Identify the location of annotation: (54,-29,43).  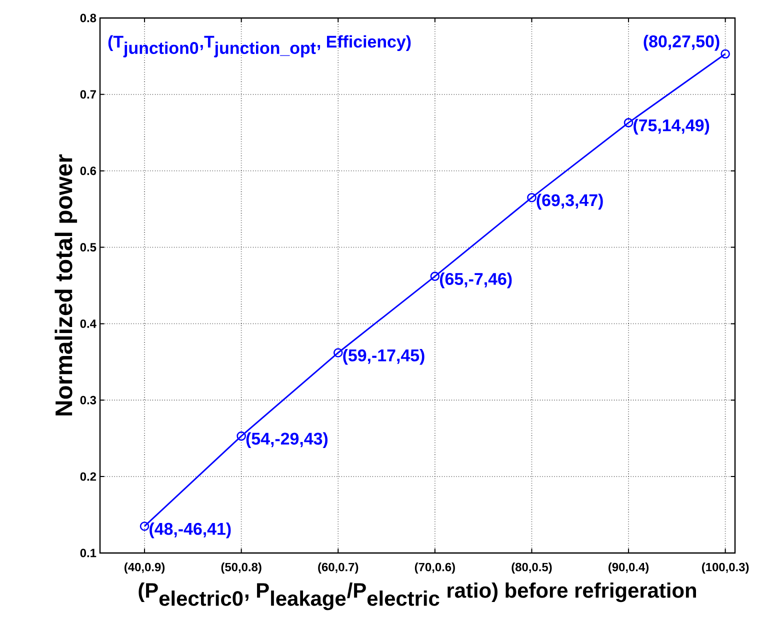
(287, 440).